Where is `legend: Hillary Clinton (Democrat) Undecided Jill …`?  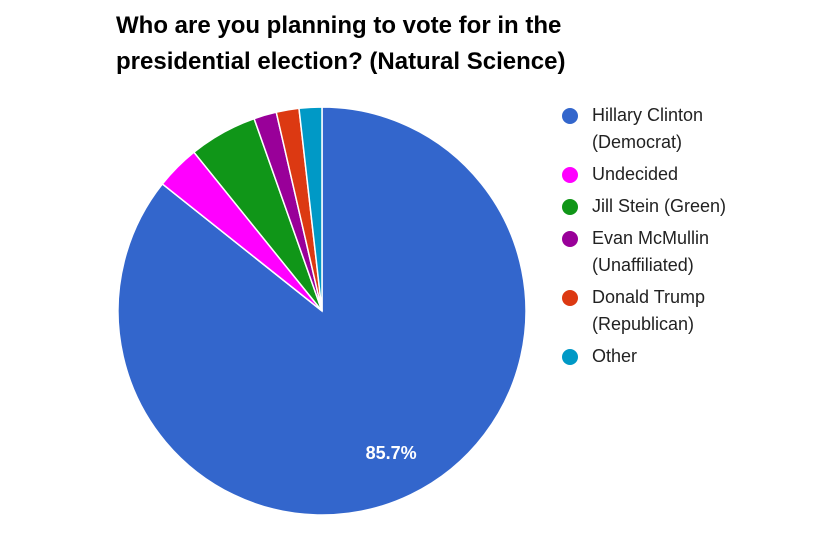 legend: Hillary Clinton (Democrat) Undecided Jill … is located at coordinates (649, 238).